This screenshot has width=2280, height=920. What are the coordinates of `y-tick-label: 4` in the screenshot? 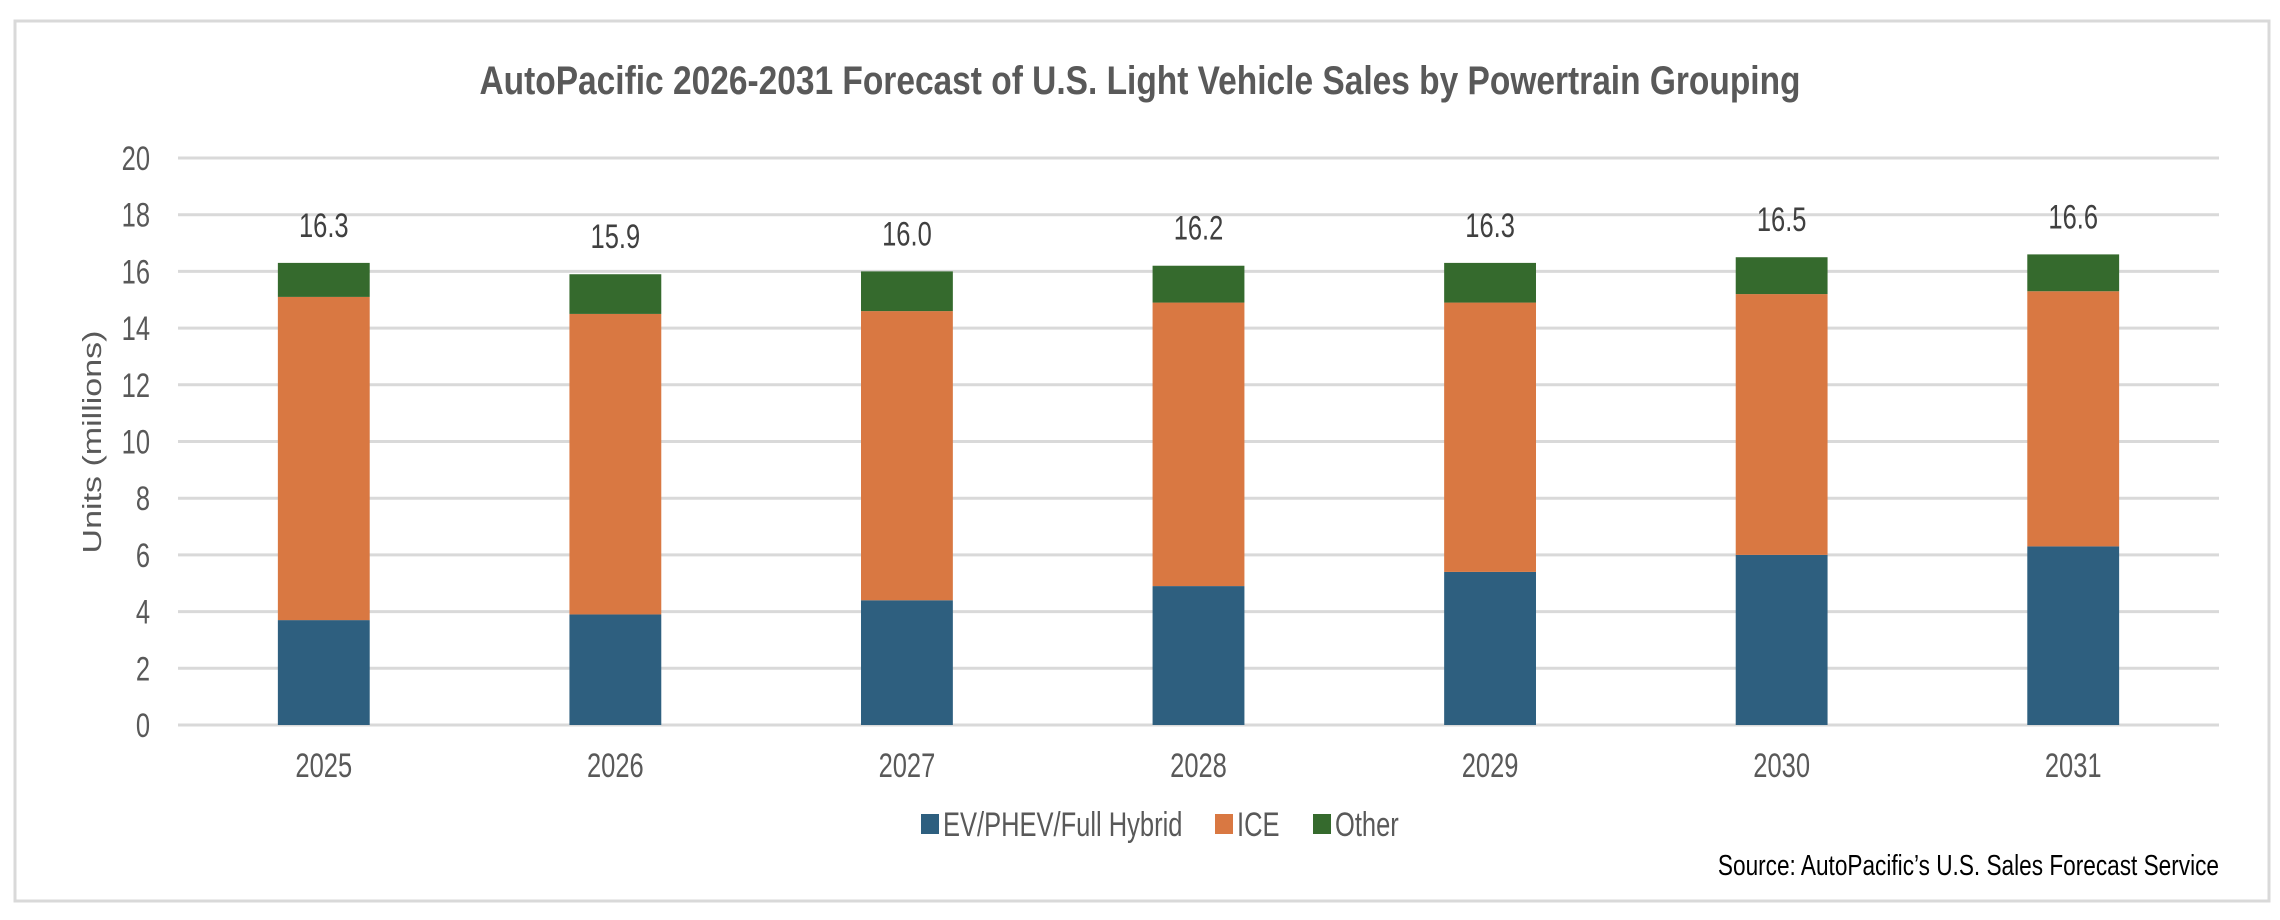 It's located at (143, 612).